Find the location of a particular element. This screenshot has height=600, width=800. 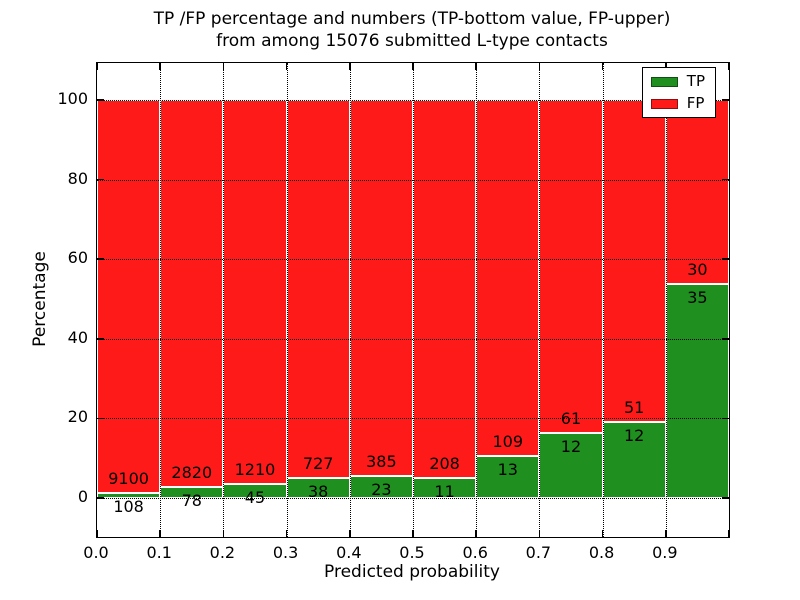

fp-swatch is located at coordinates (664, 103).